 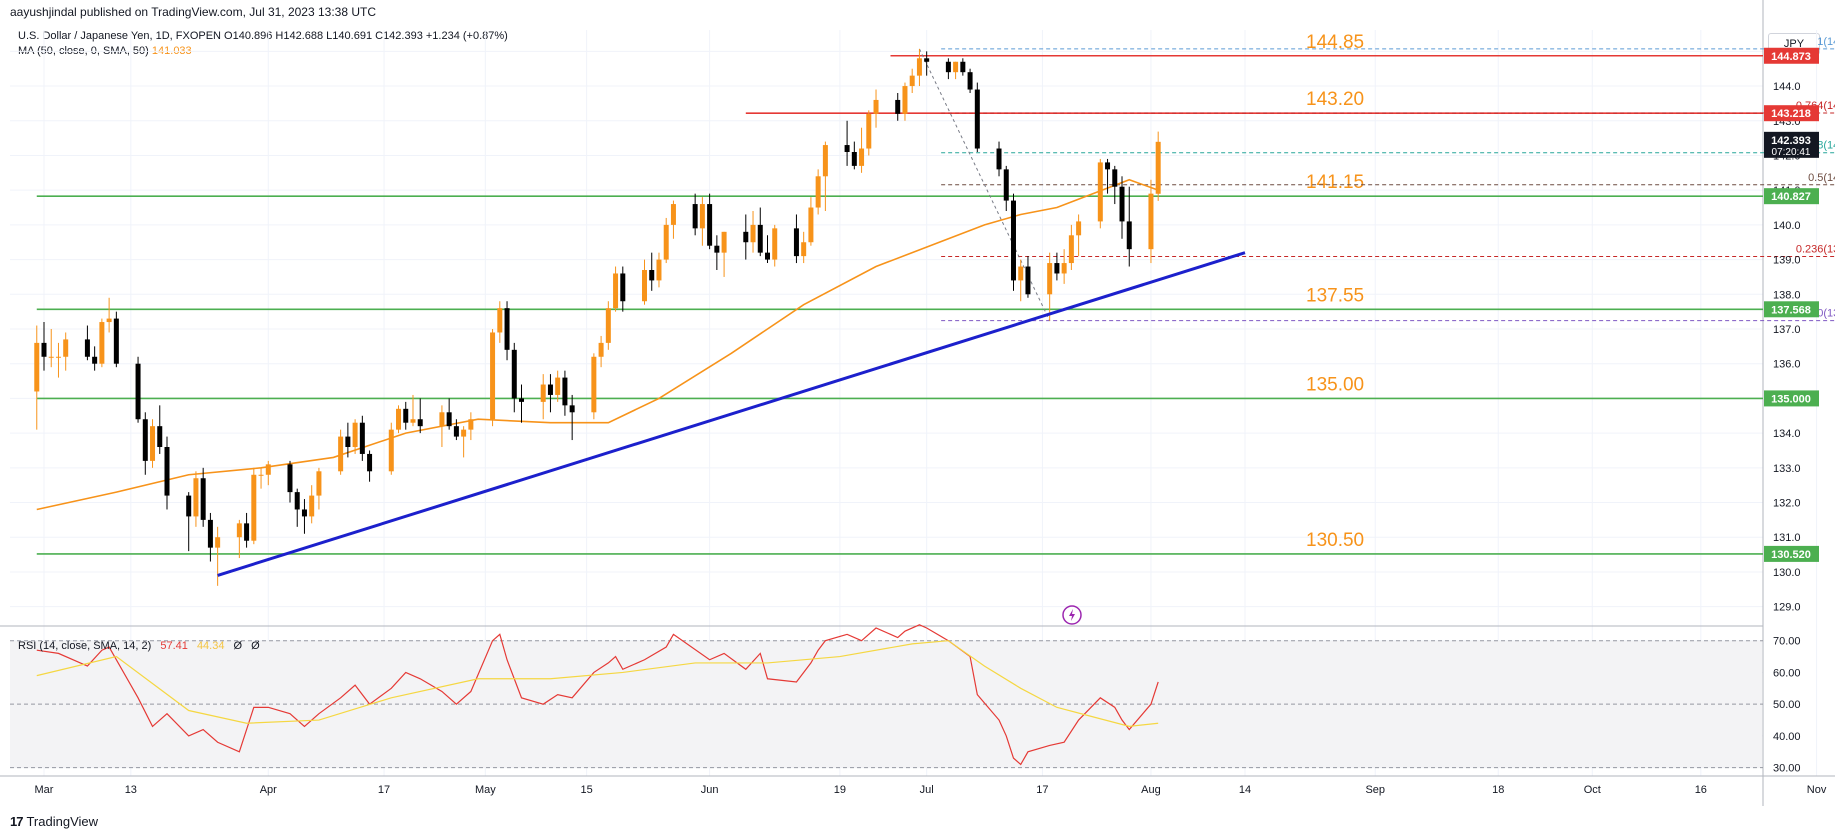 I want to click on price-tick-label: 129.0, so click(x=1787, y=608).